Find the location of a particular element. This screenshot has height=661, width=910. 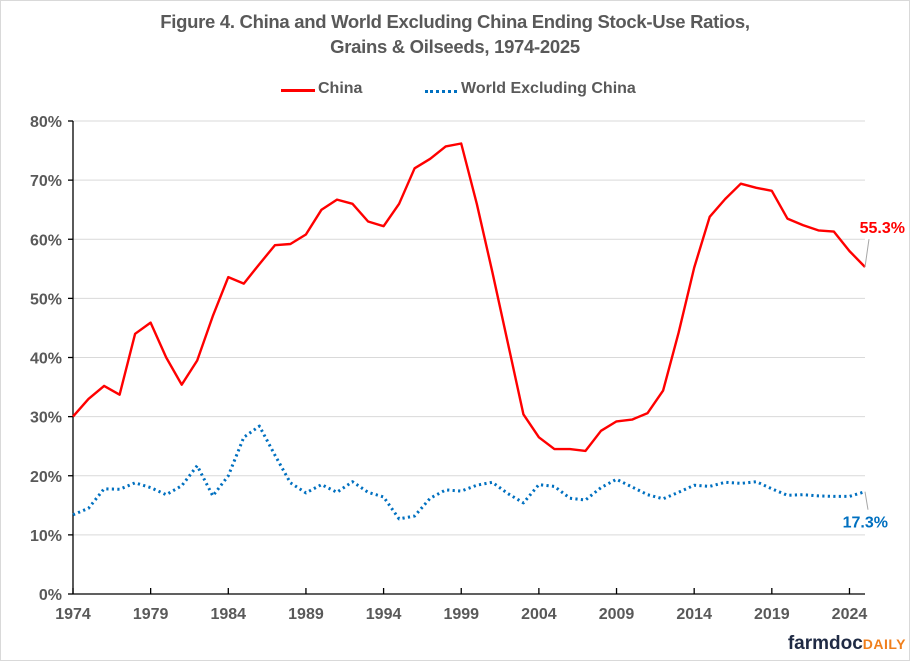

series-line-world is located at coordinates (469, 472).